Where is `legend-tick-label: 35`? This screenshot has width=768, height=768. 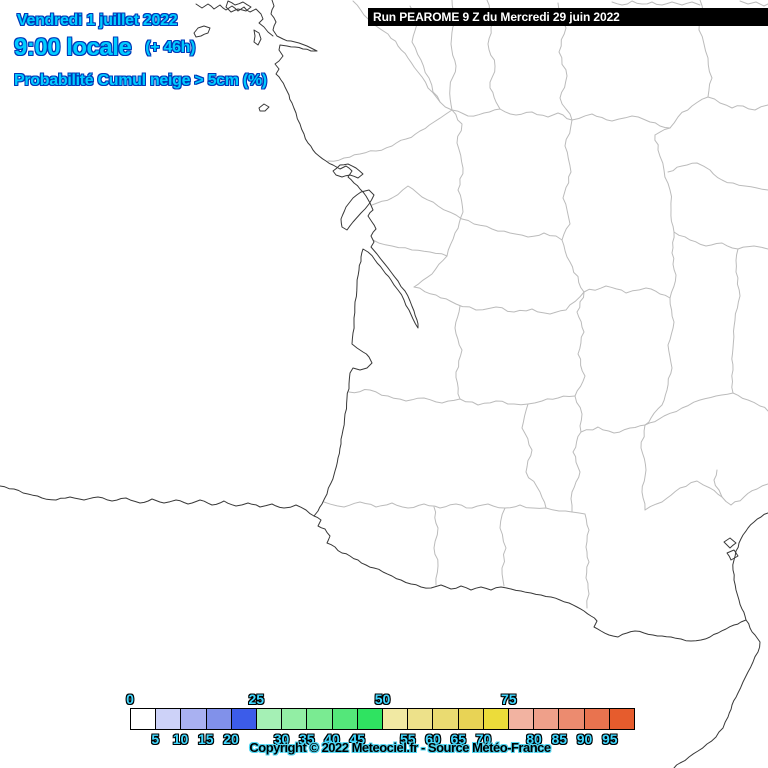
legend-tick-label: 35 is located at coordinates (306, 739).